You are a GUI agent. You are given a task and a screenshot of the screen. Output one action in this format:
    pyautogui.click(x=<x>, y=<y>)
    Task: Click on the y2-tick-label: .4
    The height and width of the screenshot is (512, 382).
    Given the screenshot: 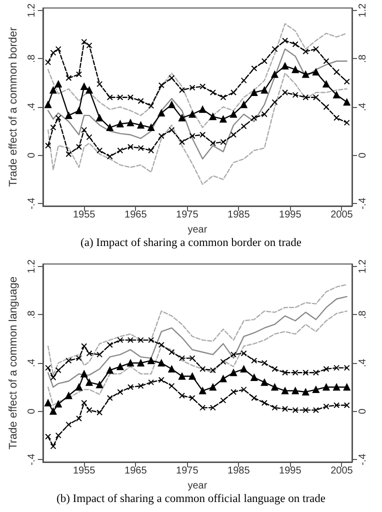 What is the action you would take?
    pyautogui.click(x=363, y=363)
    